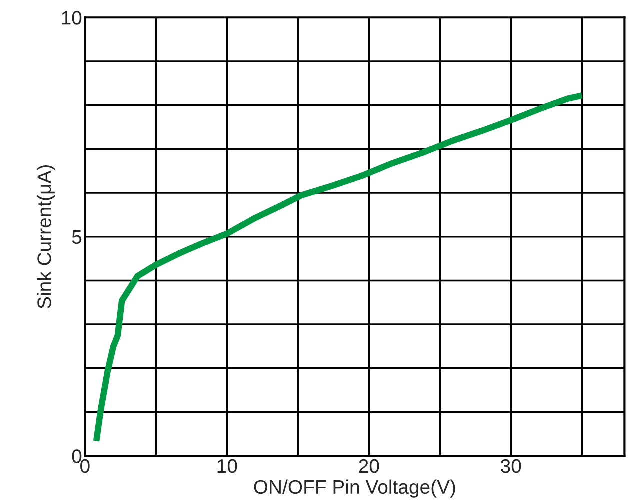 Image resolution: width=631 pixels, height=504 pixels. What do you see at coordinates (511, 466) in the screenshot?
I see `x-tick-label: 30` at bounding box center [511, 466].